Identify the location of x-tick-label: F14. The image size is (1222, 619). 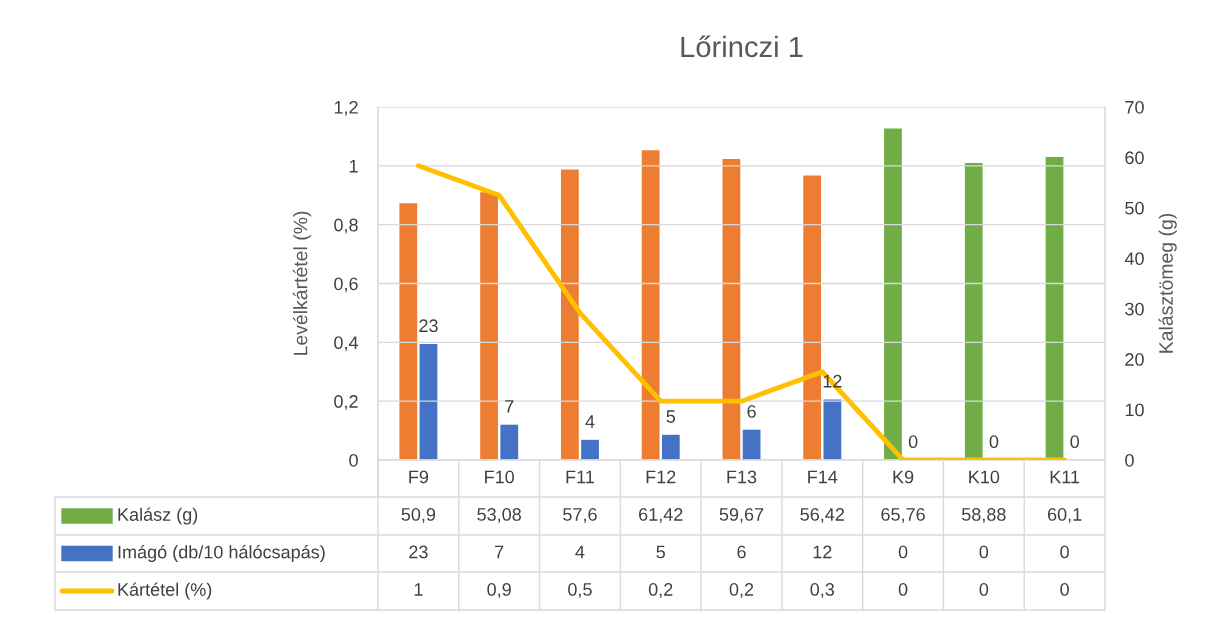
(823, 477).